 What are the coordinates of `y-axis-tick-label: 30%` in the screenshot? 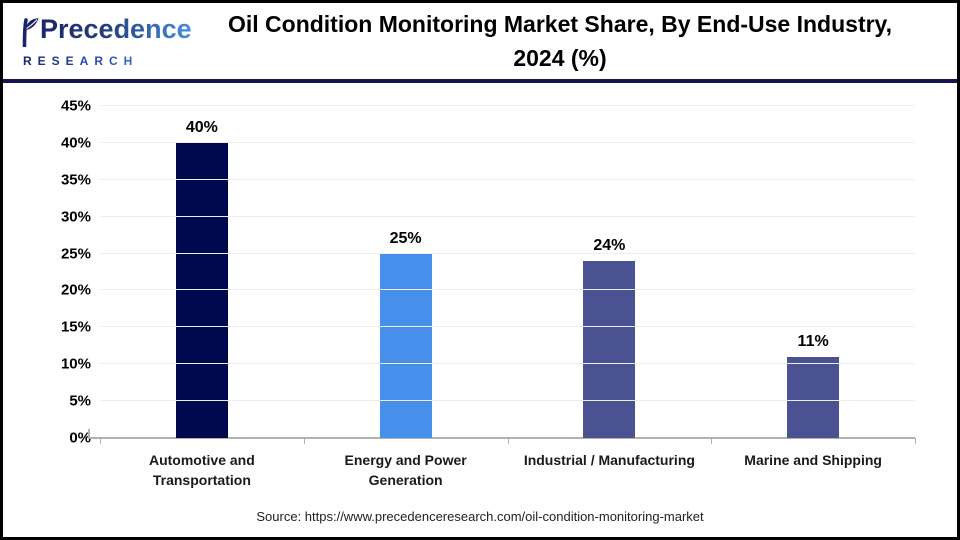 It's located at (75, 217).